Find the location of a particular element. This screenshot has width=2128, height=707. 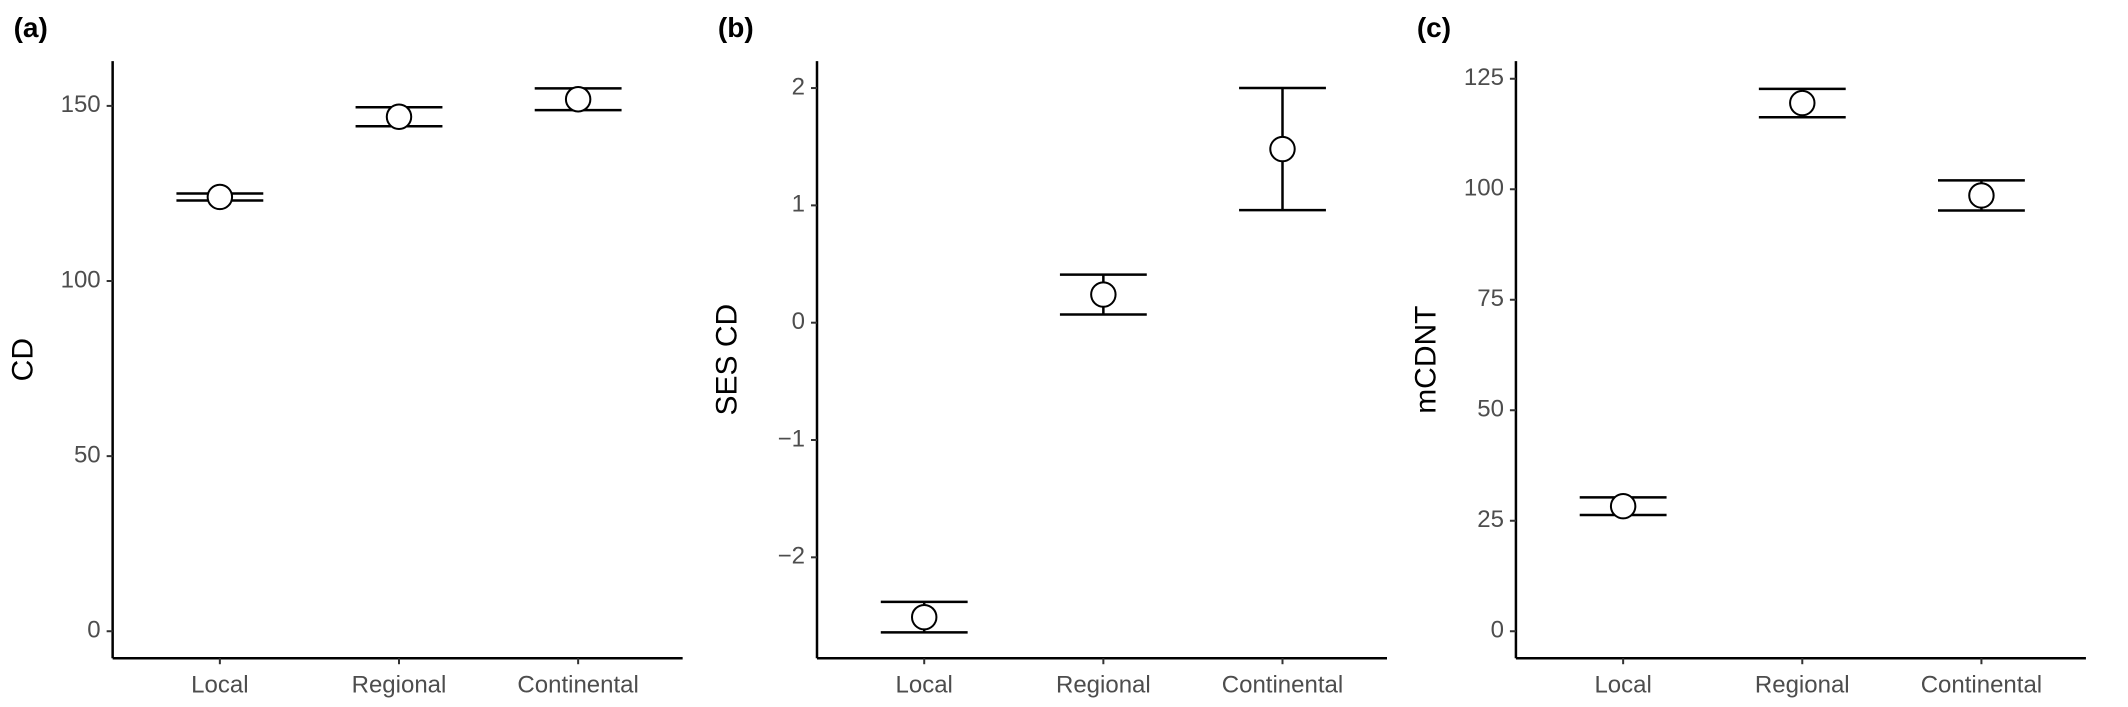

y-tick-label: 75 is located at coordinates (1490, 298).